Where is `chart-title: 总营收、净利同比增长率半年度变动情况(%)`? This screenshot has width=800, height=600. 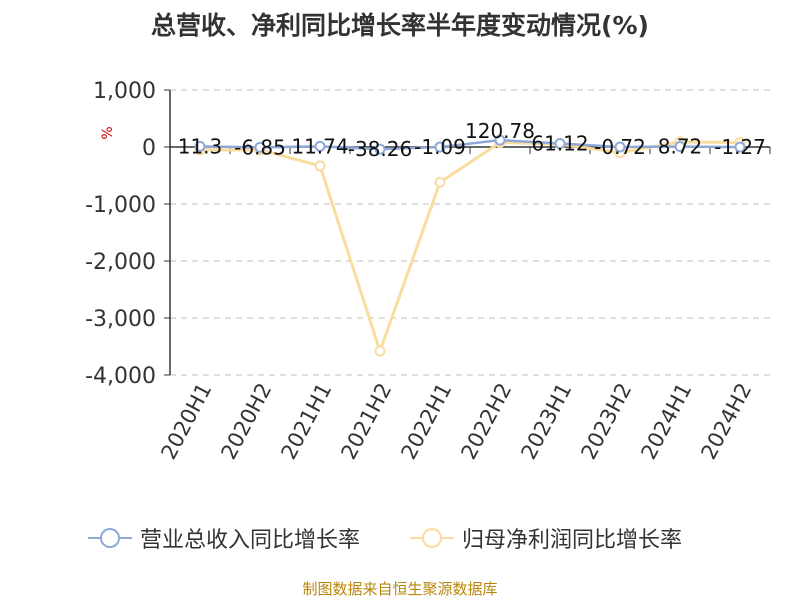
chart-title: 总营收、净利同比增长率半年度变动情况(%) is located at coordinates (400, 25).